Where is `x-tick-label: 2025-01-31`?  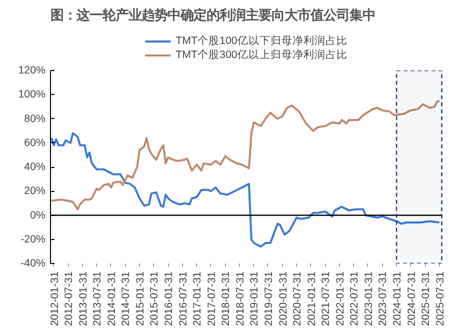 x-tick-label: 2025-01-31 is located at coordinates (426, 298).